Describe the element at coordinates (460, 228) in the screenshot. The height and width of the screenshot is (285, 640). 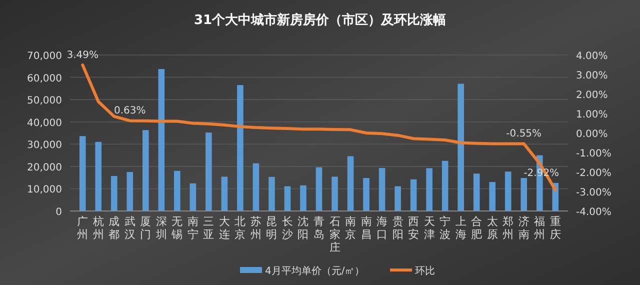
I see `x-tick-label: 上海` at that location.